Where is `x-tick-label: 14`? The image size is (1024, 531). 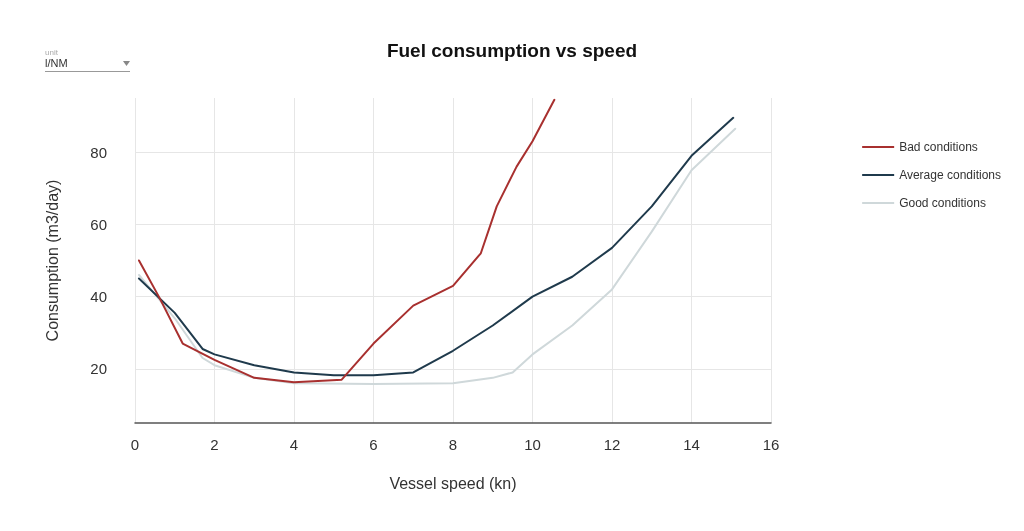 x-tick-label: 14 is located at coordinates (691, 444).